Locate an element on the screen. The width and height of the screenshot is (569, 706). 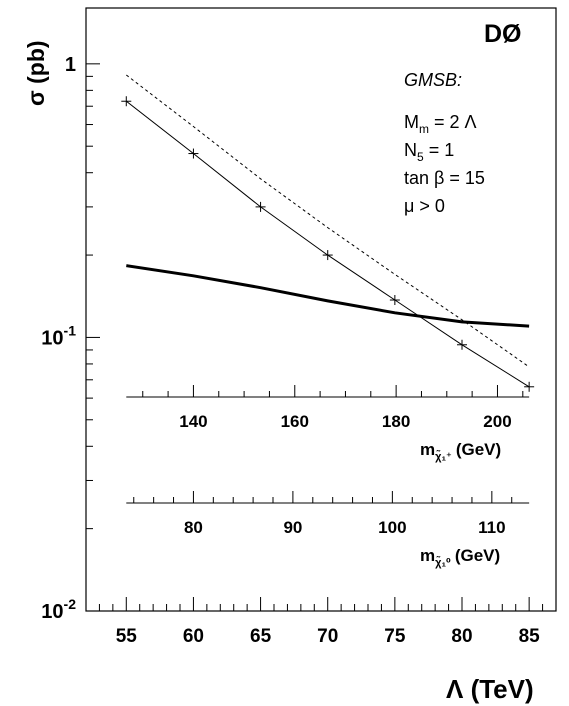
mass-tick-label: 110 is located at coordinates (491, 527).